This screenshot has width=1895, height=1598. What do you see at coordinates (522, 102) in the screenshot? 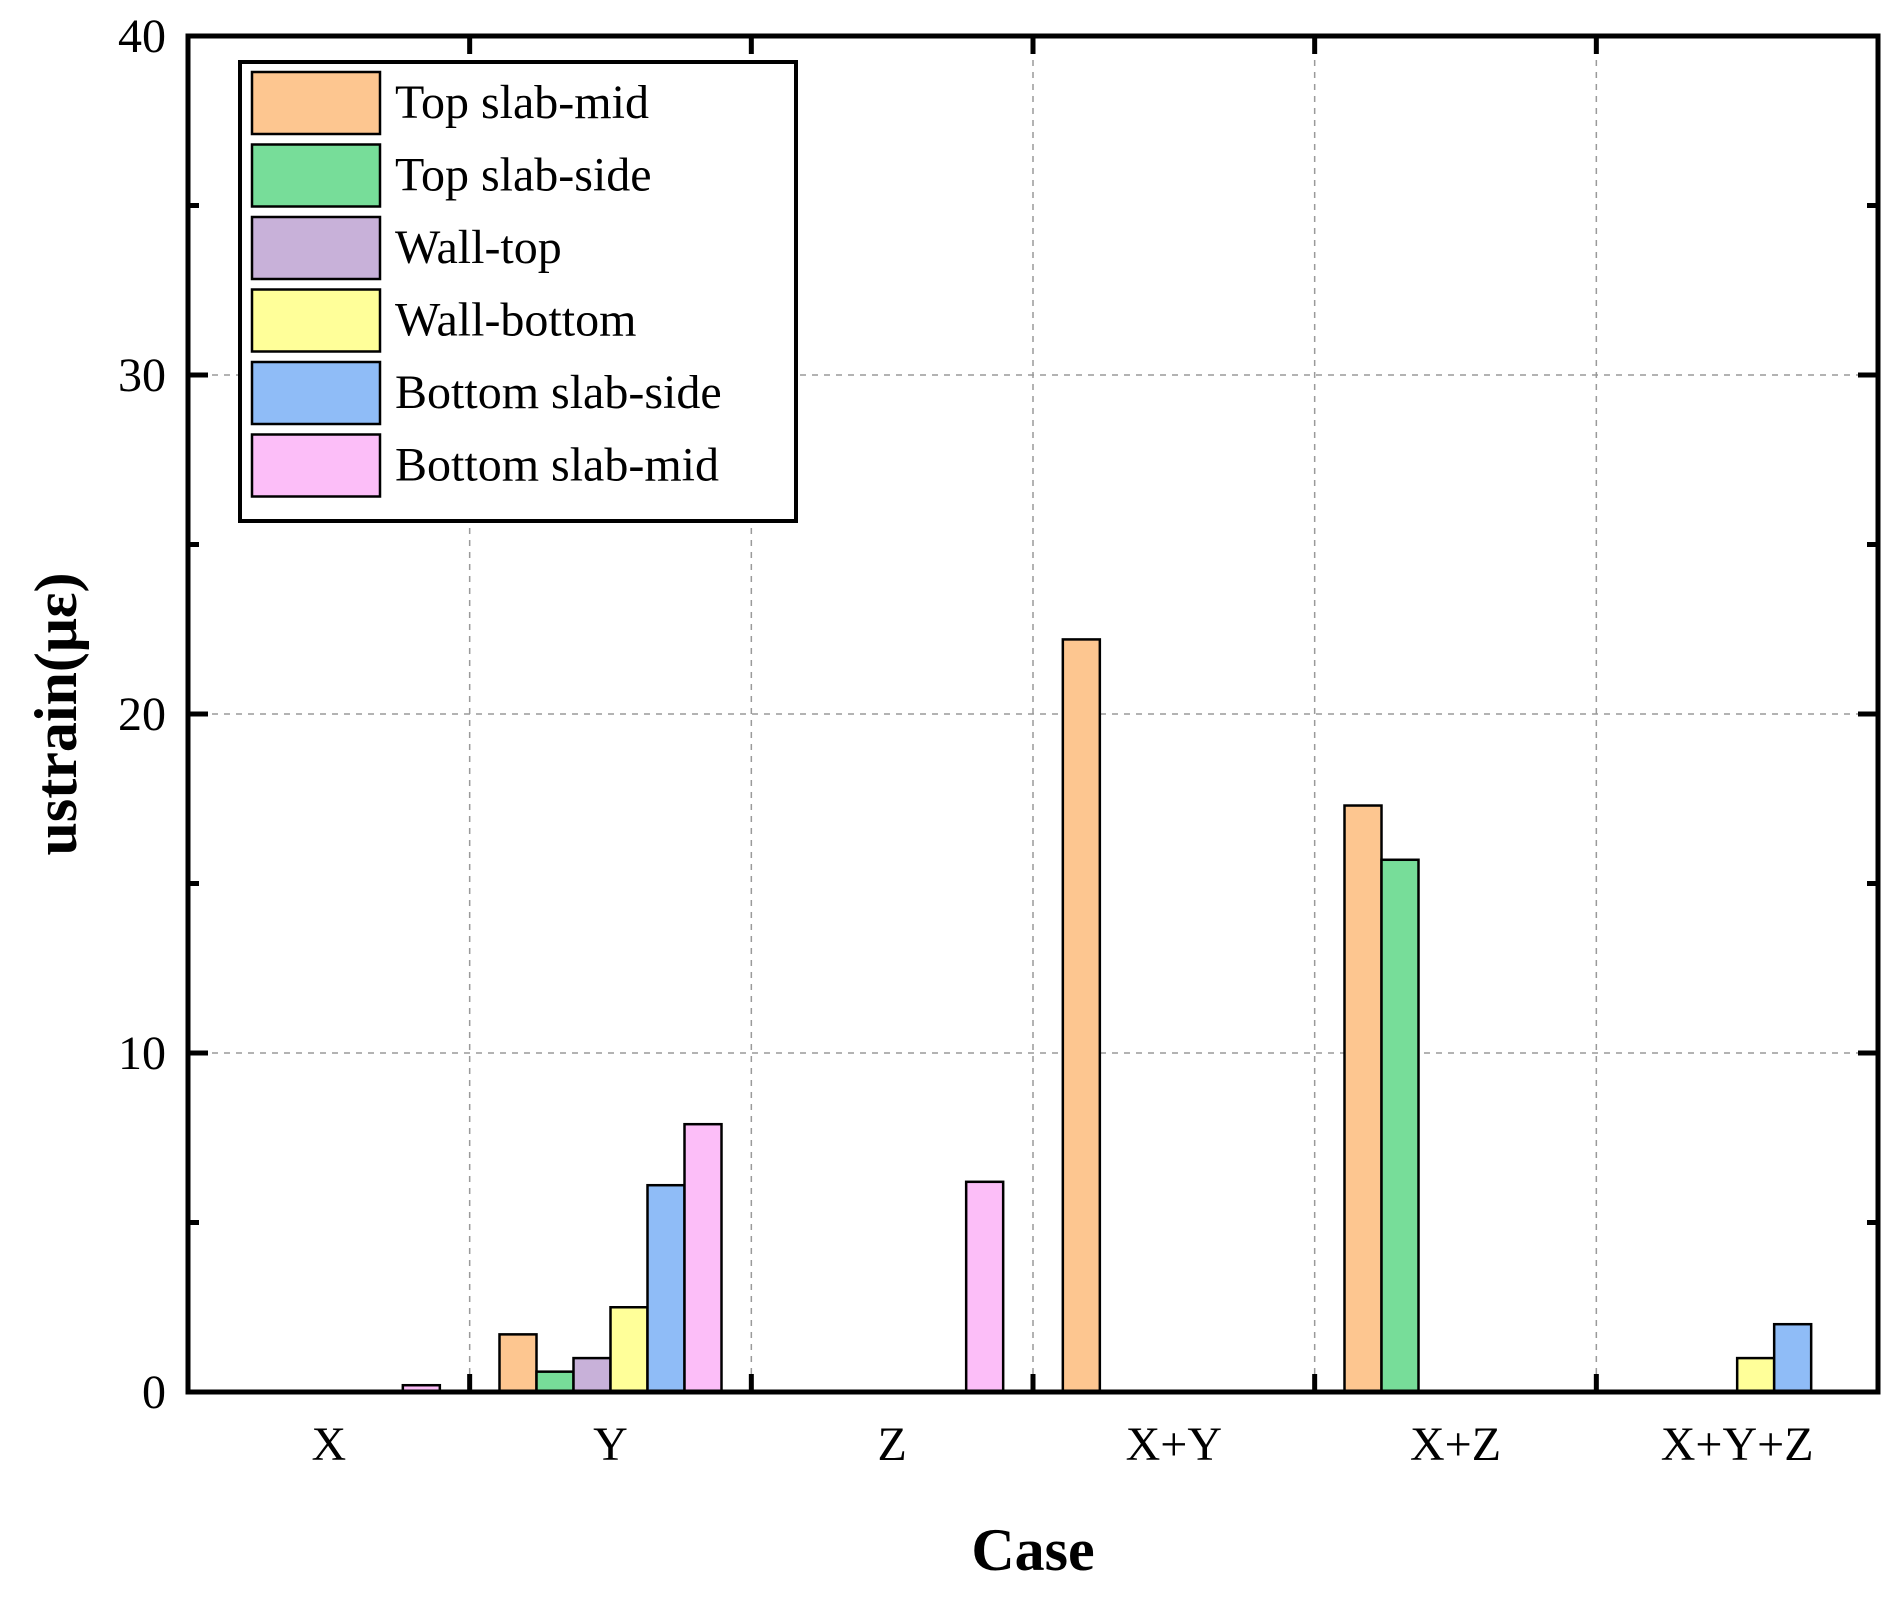
I see `legend-label: Top slab-mid` at bounding box center [522, 102].